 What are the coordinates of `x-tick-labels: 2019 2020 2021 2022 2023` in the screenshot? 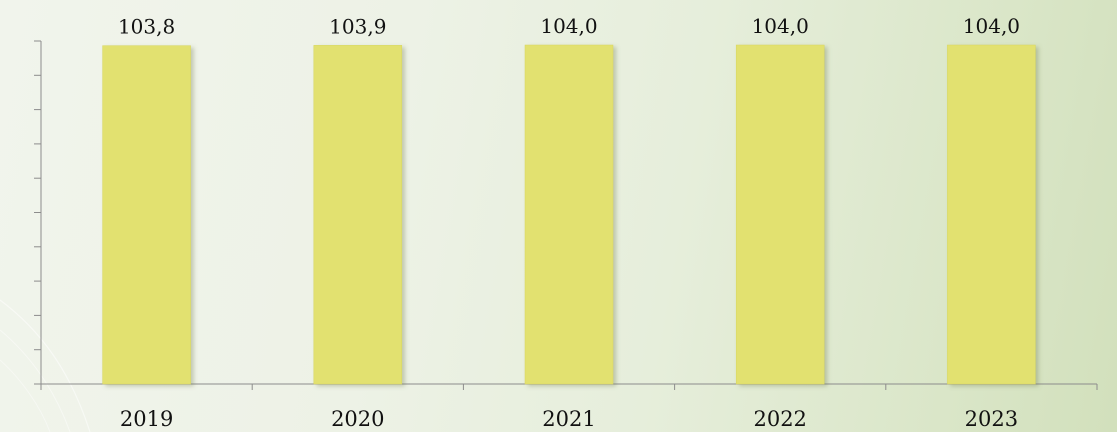 It's located at (569, 419).